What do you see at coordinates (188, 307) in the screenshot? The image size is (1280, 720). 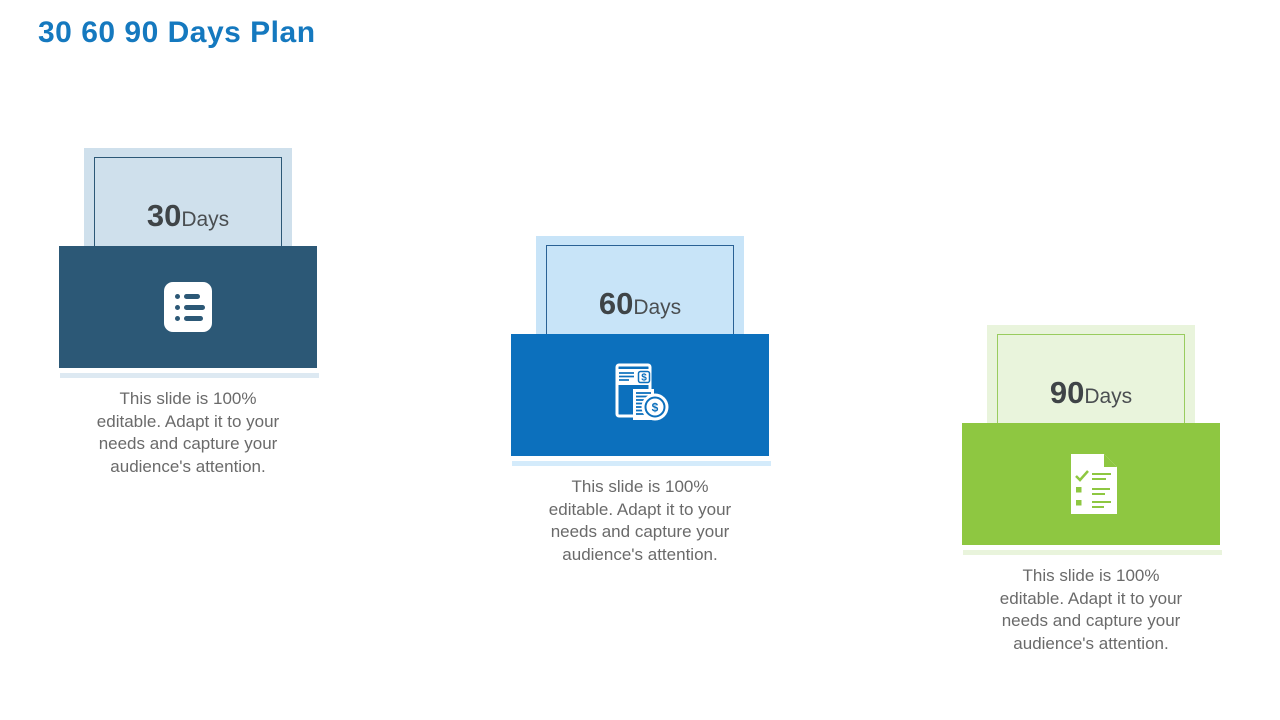 I see `bullet-list-icon` at bounding box center [188, 307].